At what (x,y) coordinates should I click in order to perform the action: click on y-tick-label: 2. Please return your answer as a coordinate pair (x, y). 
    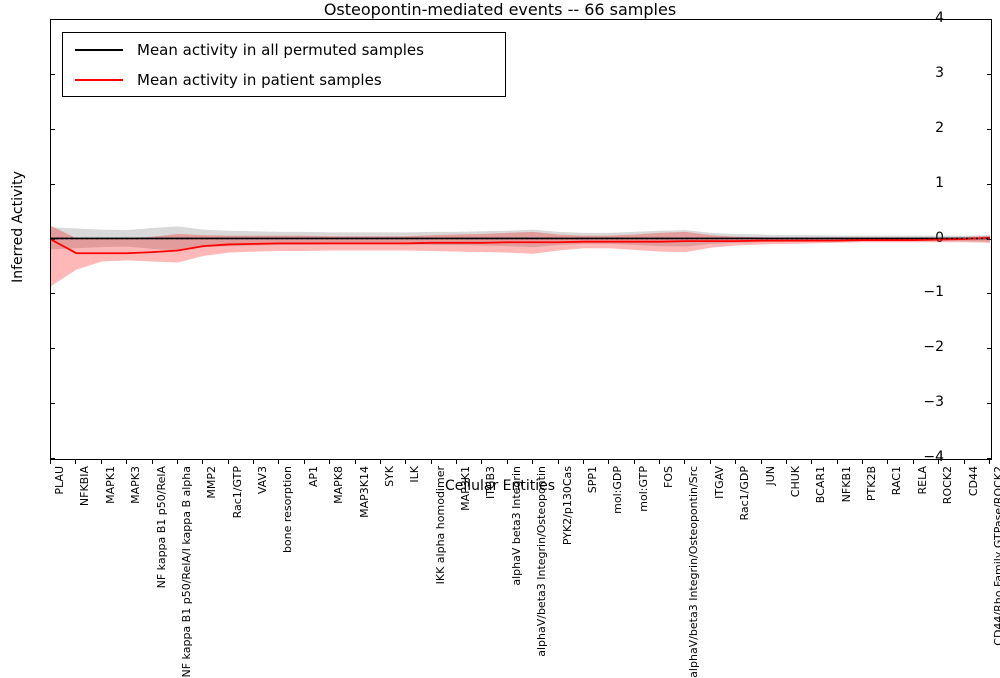
    Looking at the image, I should click on (939, 127).